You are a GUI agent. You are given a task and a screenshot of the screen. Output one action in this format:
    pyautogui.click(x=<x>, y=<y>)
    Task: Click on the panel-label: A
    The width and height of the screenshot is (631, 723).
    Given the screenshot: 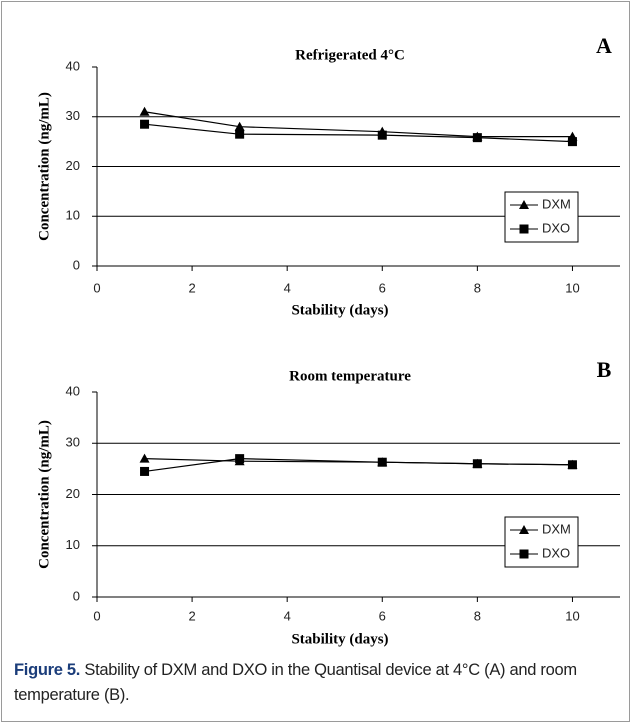 What is the action you would take?
    pyautogui.click(x=604, y=45)
    